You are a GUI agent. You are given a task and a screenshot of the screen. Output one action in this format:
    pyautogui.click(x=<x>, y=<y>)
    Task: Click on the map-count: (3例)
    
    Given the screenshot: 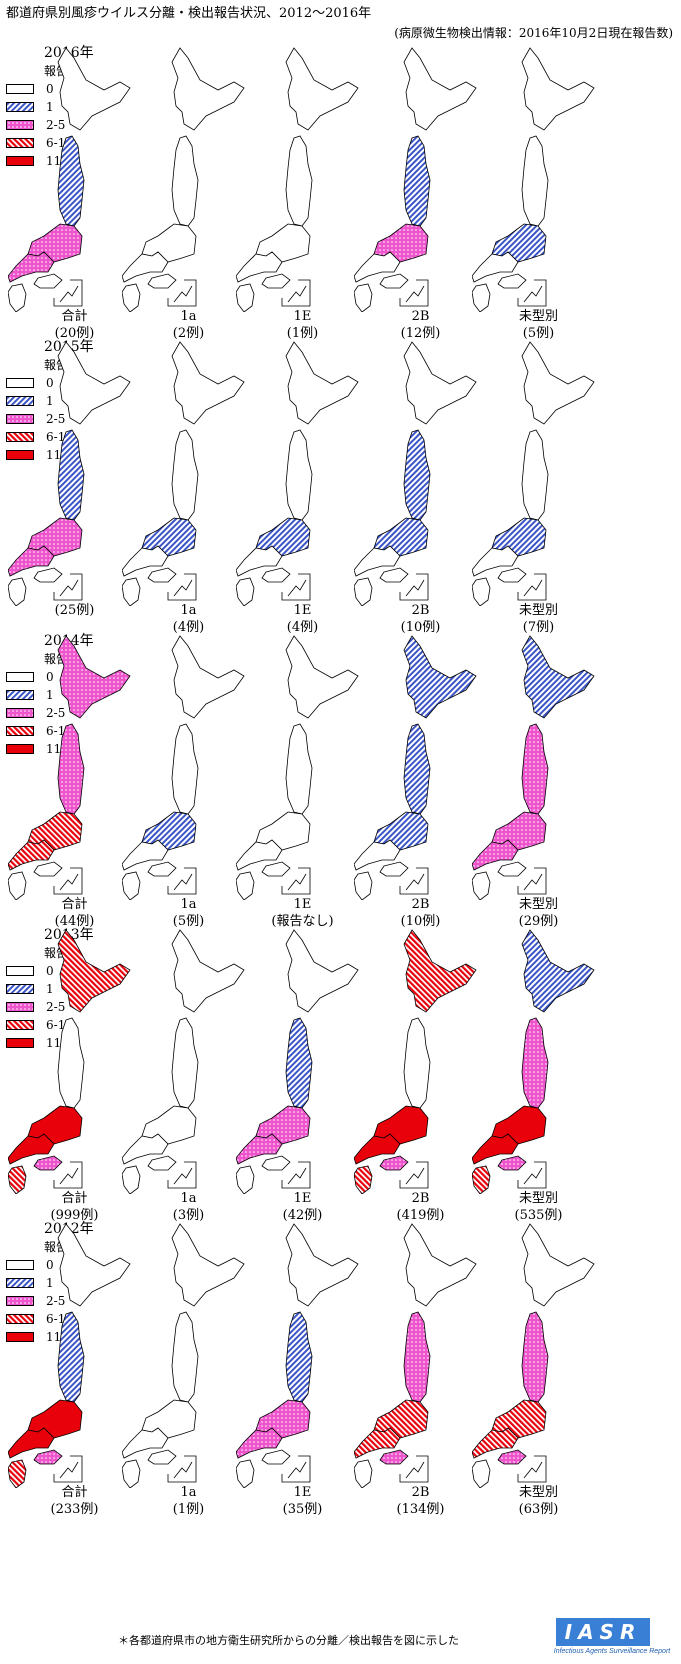 What is the action you would take?
    pyautogui.click(x=188, y=1215)
    